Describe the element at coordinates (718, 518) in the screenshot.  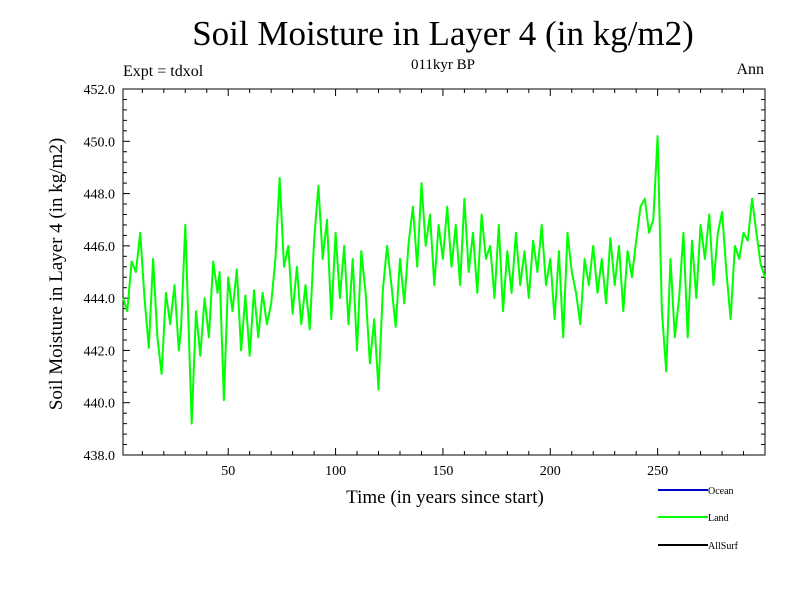
I see `legend-label-land: Land` at that location.